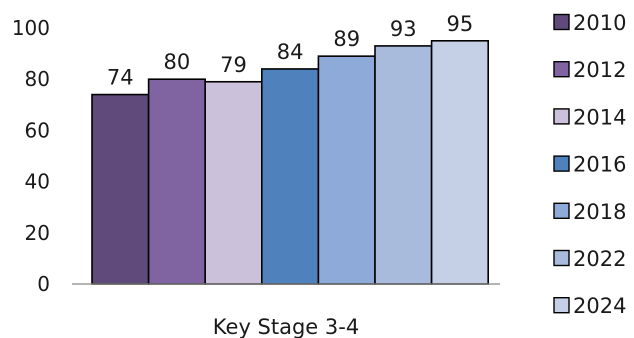 The image size is (634, 338). Describe the element at coordinates (403, 165) in the screenshot. I see `bar-2022` at that location.